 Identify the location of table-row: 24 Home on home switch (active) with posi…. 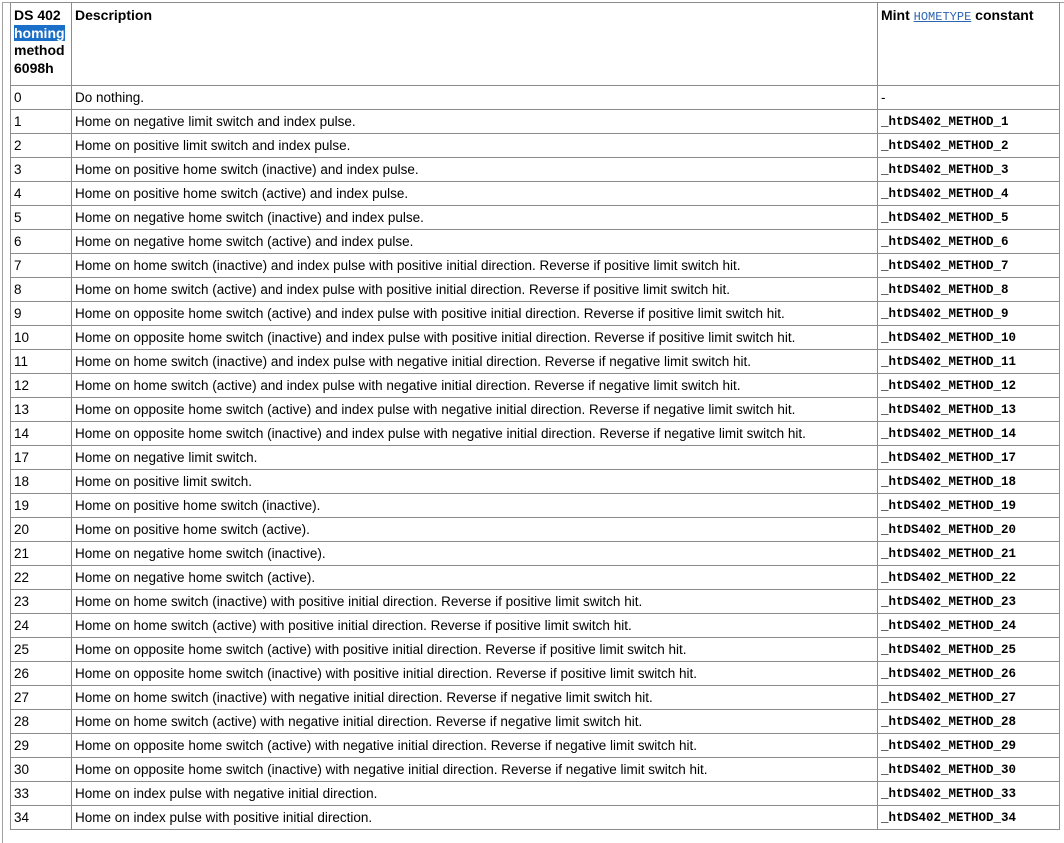
(535, 625).